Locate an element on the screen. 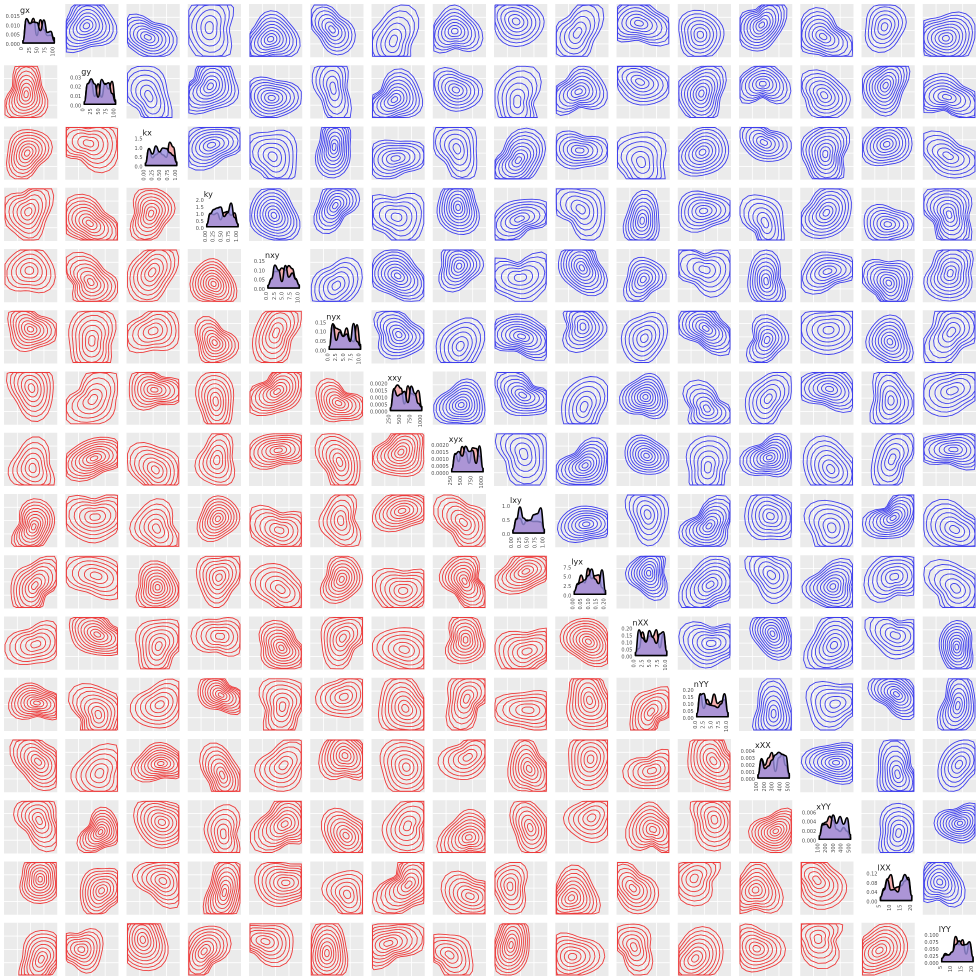  diag-ytick: 0.0010 is located at coordinates (379, 399).